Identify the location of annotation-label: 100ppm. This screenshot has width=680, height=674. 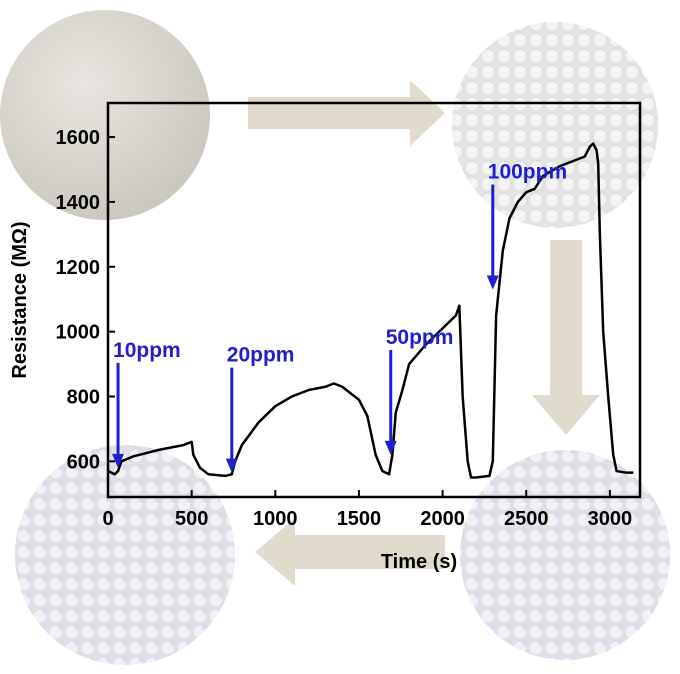
(527, 171).